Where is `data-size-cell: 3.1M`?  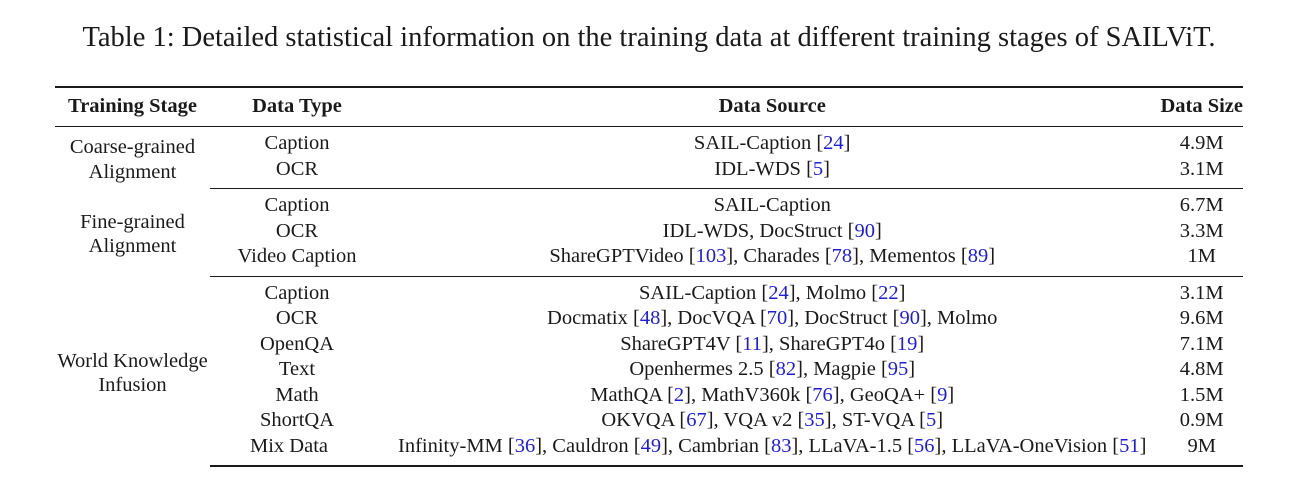 data-size-cell: 3.1M is located at coordinates (1201, 292).